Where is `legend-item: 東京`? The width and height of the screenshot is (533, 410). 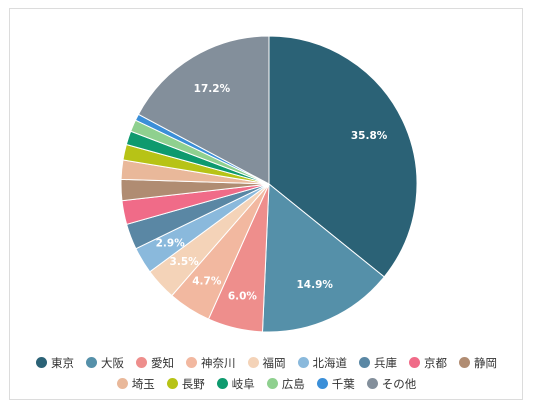
legend-item: 東京 is located at coordinates (55, 363).